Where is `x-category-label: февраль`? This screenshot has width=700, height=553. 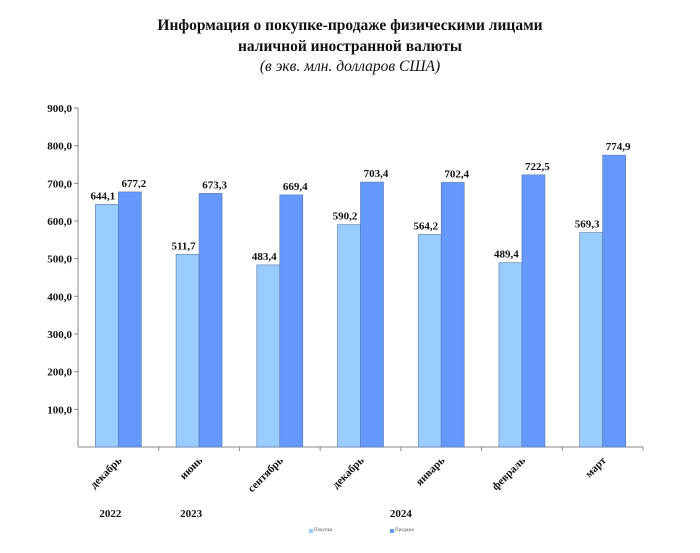 x-category-label: февраль is located at coordinates (509, 474).